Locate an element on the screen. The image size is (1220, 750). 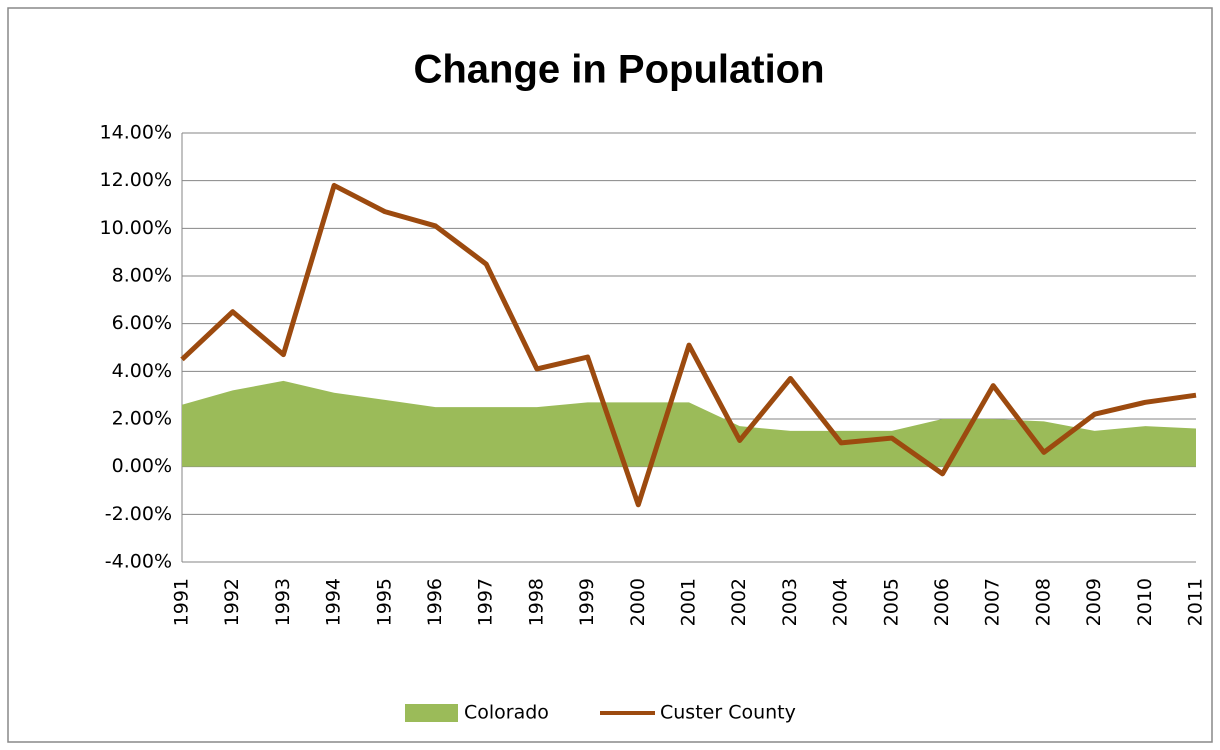
y-tick-label: 2.00% is located at coordinates (142, 419).